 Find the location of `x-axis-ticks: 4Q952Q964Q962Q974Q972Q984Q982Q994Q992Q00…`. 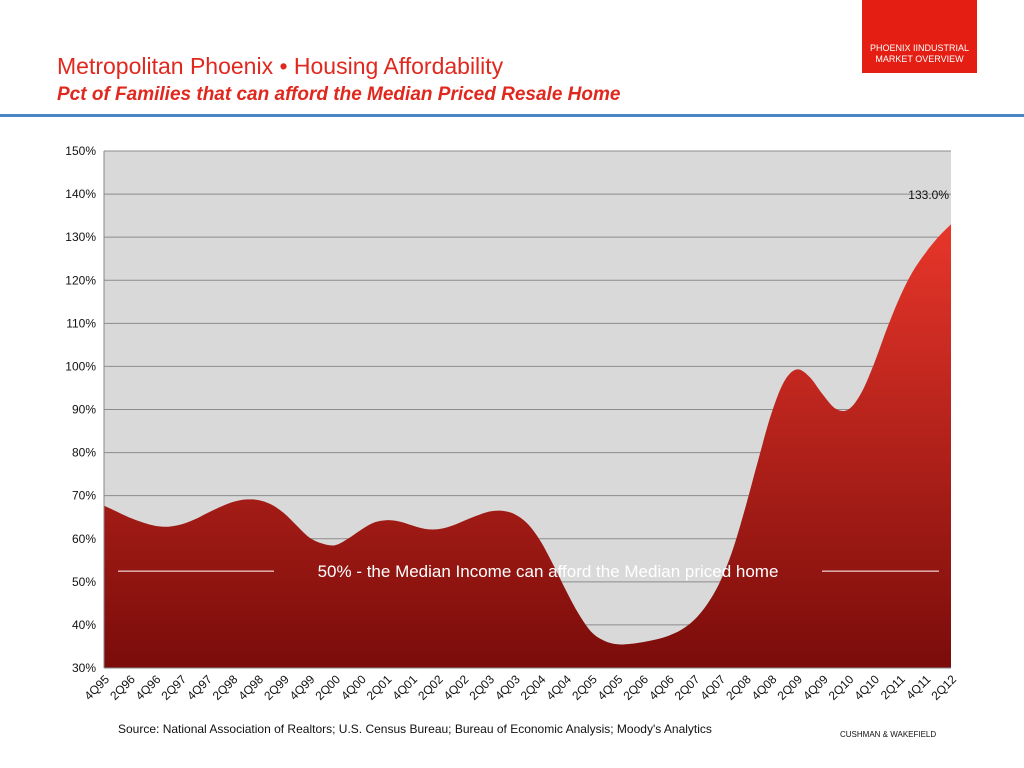

x-axis-ticks: 4Q952Q964Q962Q974Q972Q984Q982Q994Q992Q00… is located at coordinates (520, 687).